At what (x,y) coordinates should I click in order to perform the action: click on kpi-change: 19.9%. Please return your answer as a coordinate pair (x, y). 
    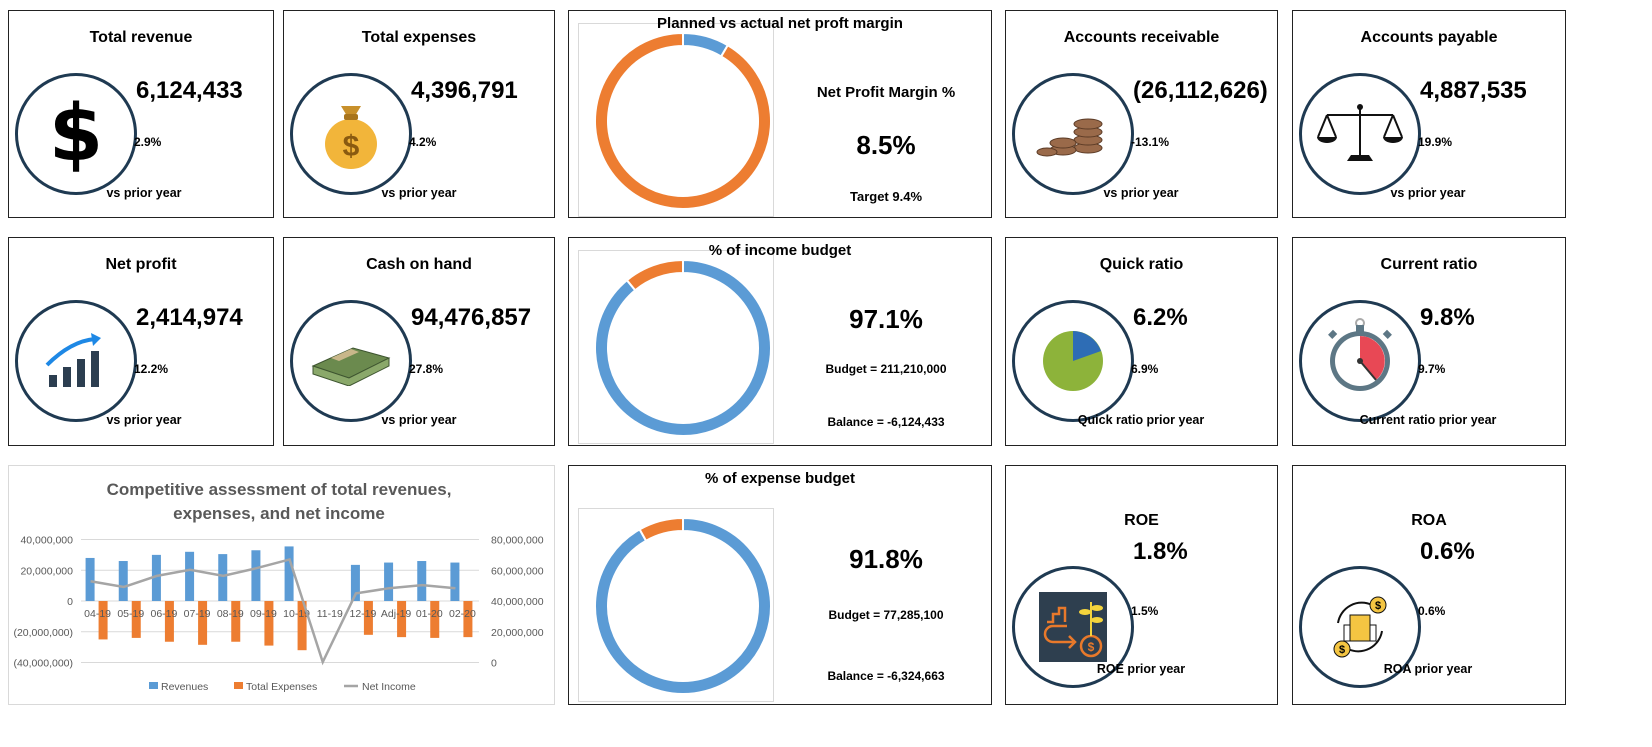
    Looking at the image, I should click on (1435, 142).